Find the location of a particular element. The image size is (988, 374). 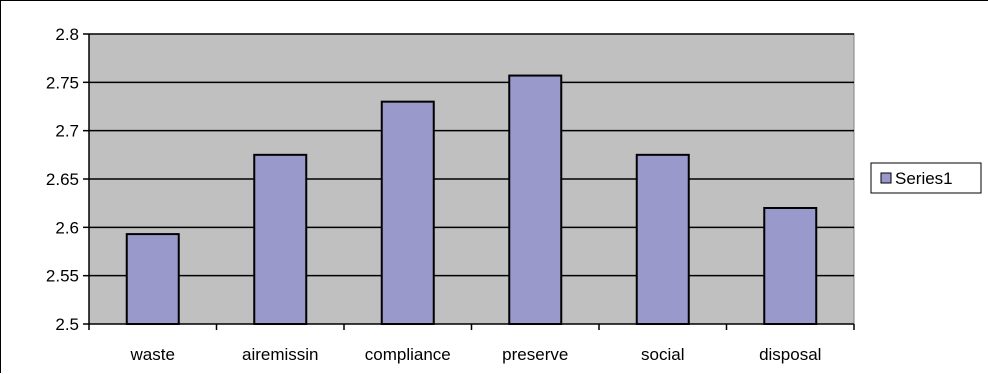

bar-compliance is located at coordinates (407, 212).